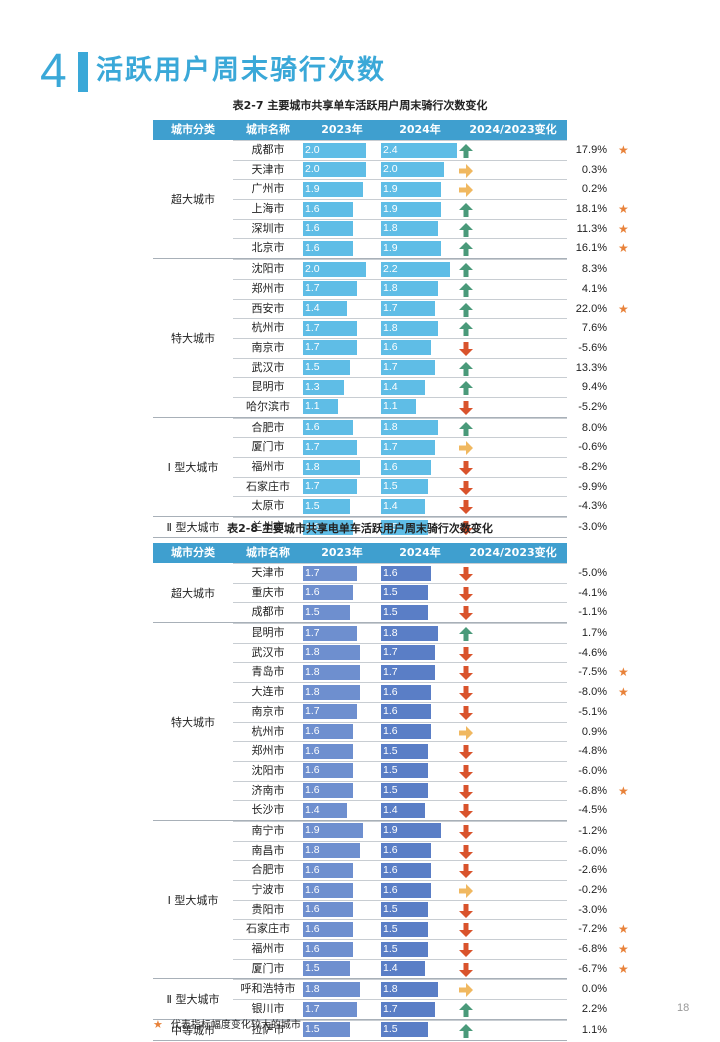 Image resolution: width=720 pixels, height=1042 pixels. What do you see at coordinates (420, 890) in the screenshot?
I see `table-row: 宁波市 1.6 1.6 -0.2%` at bounding box center [420, 890].